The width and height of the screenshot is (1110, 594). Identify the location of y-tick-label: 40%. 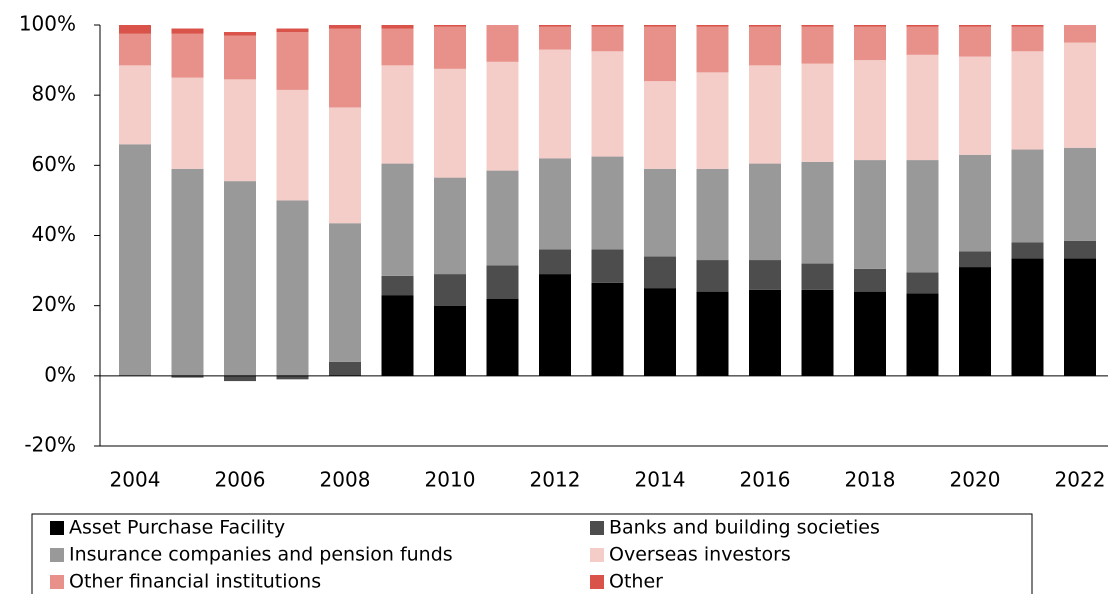
(54, 234).